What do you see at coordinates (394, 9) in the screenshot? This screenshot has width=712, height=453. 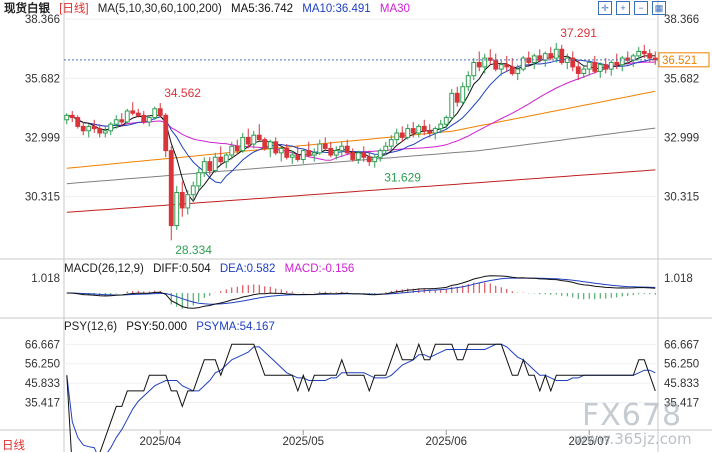 I see `ma30-label: MA30` at bounding box center [394, 9].